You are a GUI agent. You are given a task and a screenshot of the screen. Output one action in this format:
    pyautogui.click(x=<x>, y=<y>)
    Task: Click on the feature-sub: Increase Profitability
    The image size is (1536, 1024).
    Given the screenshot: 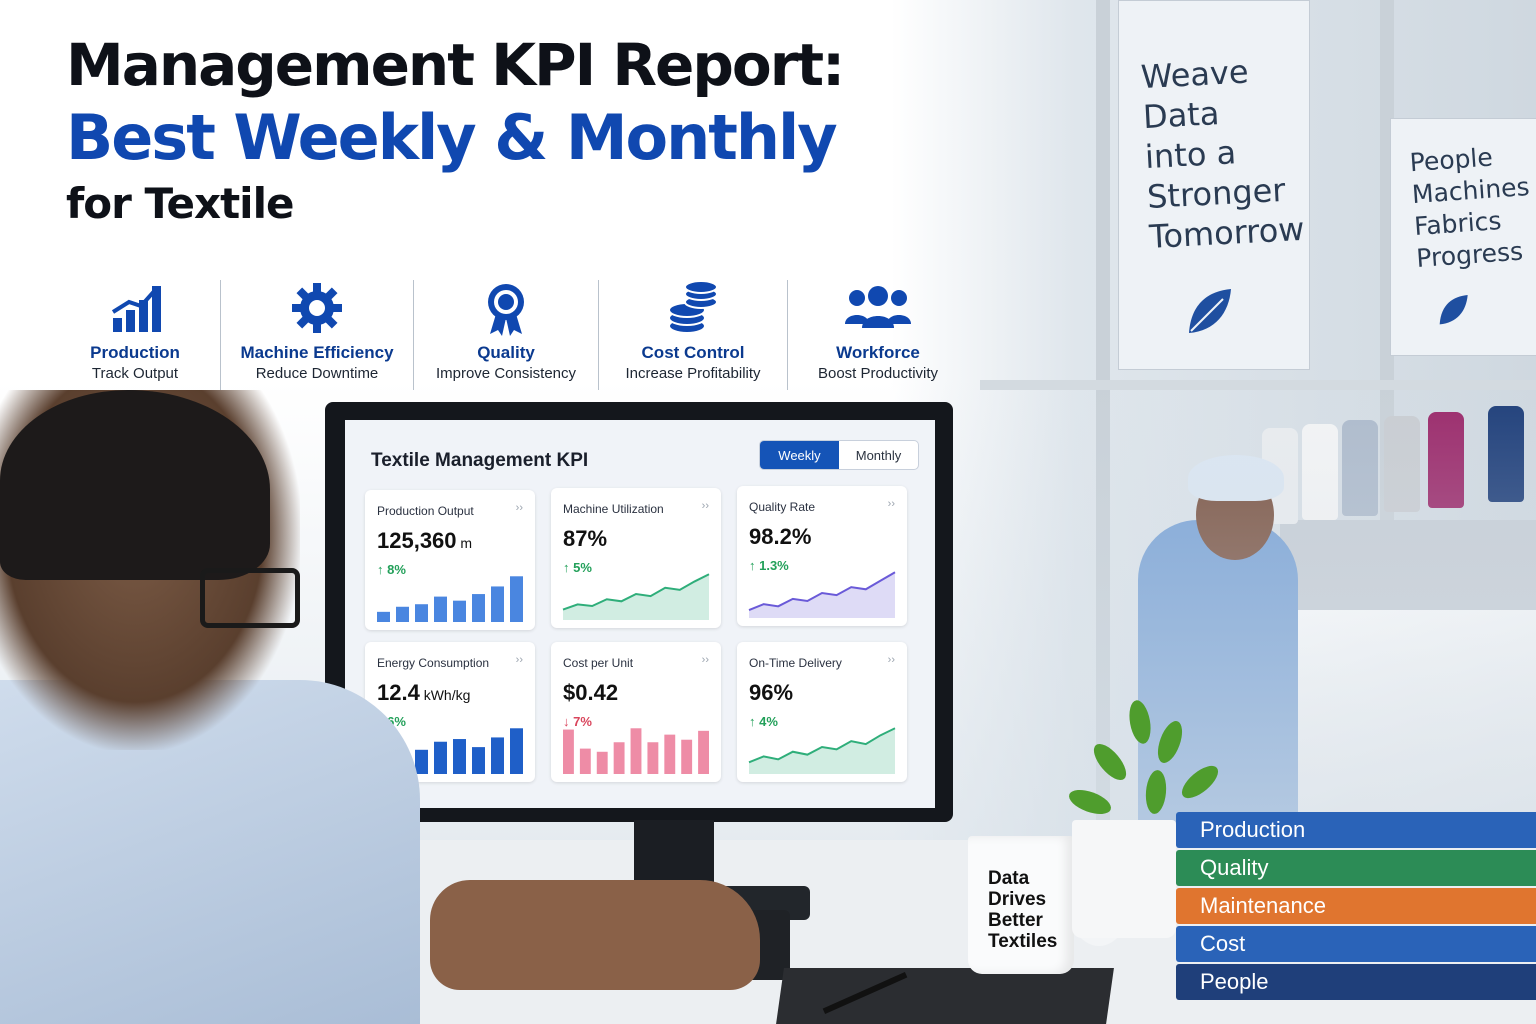 What is the action you would take?
    pyautogui.click(x=693, y=373)
    